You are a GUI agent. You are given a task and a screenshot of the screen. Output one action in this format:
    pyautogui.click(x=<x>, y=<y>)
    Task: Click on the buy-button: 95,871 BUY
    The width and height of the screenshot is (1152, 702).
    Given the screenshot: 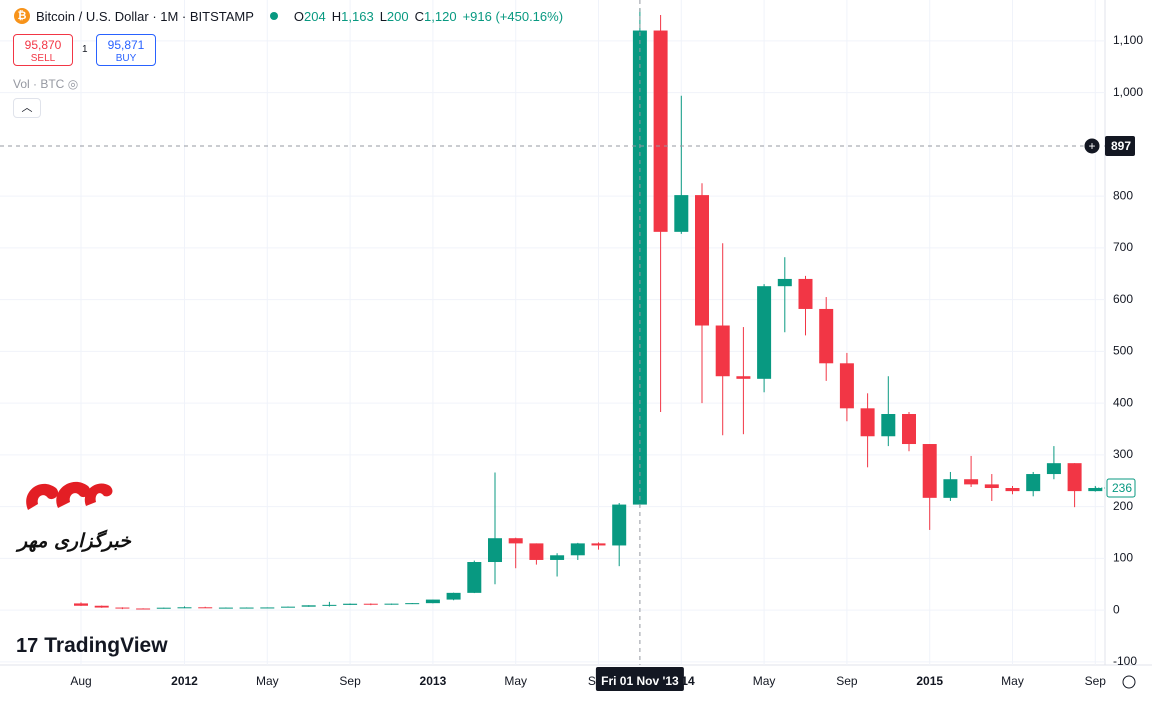 What is the action you would take?
    pyautogui.click(x=126, y=50)
    